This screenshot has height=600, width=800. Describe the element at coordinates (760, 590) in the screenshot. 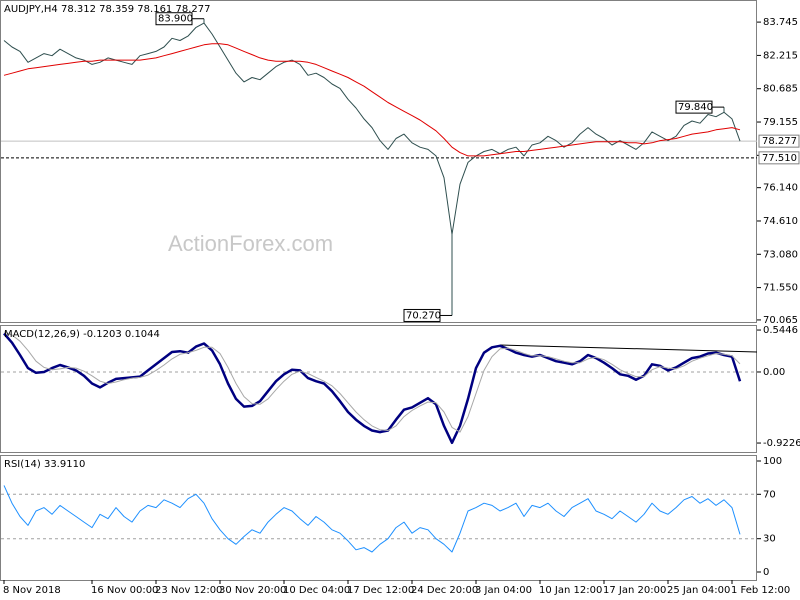

I see `x-tick-label: 1 Feb 12:00` at that location.